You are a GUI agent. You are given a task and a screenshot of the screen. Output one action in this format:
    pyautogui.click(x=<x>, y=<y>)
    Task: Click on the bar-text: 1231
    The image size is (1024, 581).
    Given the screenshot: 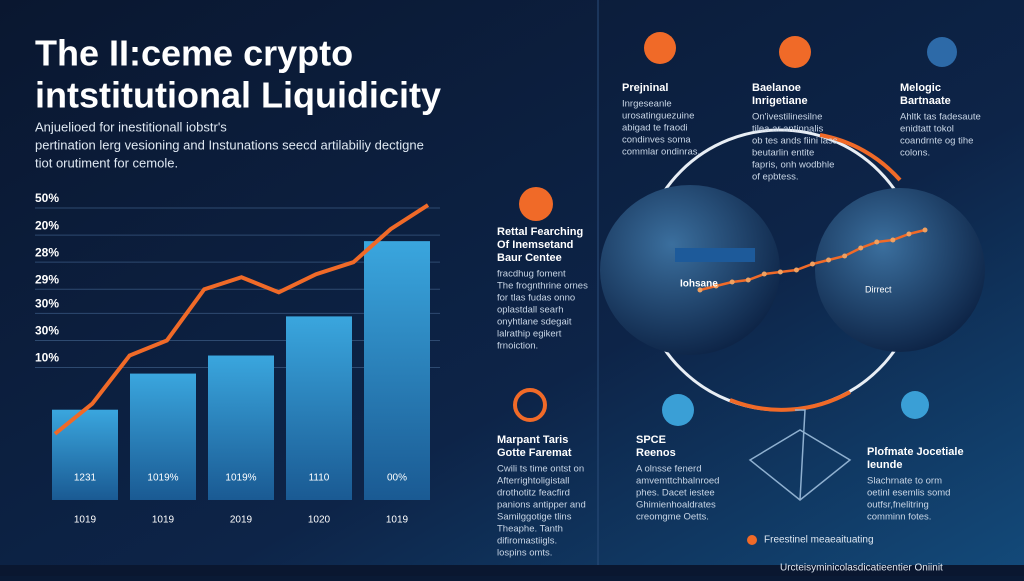 What is the action you would take?
    pyautogui.click(x=85, y=478)
    